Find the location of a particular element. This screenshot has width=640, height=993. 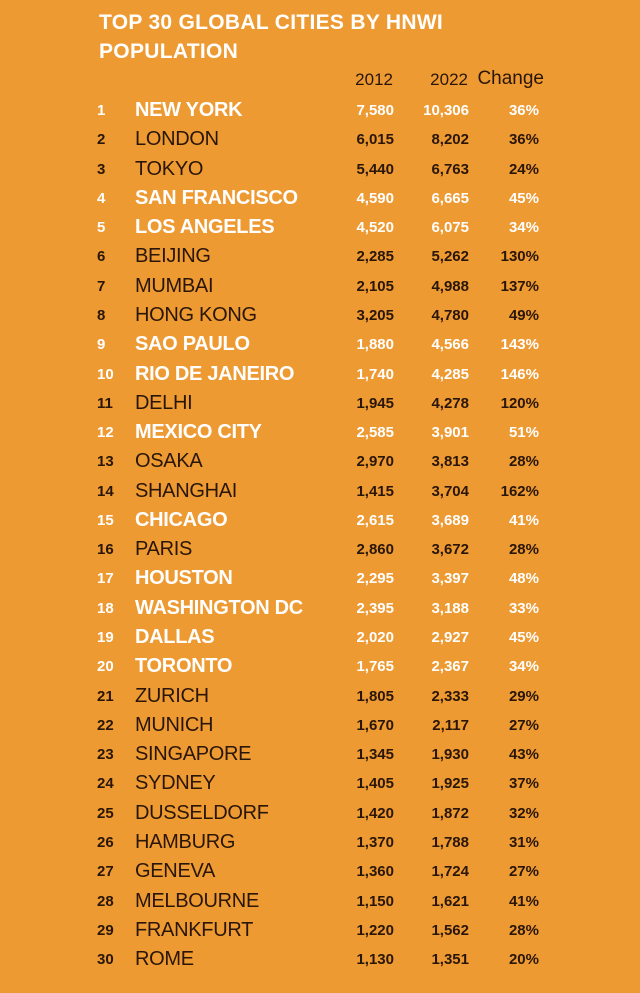

city-cell: FRANKFURT is located at coordinates (194, 929).